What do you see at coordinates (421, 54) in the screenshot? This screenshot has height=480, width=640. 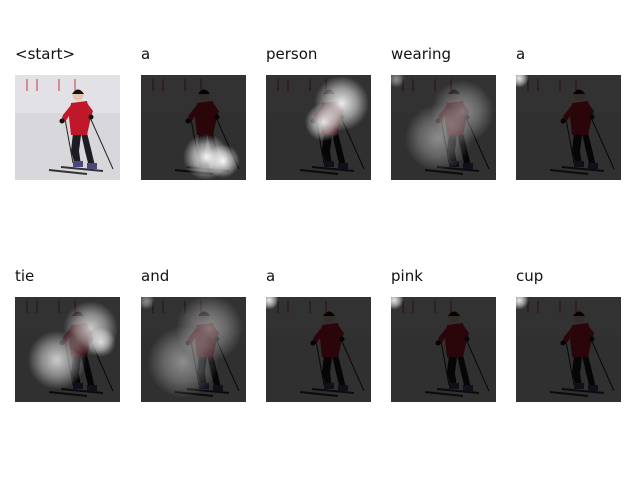 I see `caption-word: wearing` at bounding box center [421, 54].